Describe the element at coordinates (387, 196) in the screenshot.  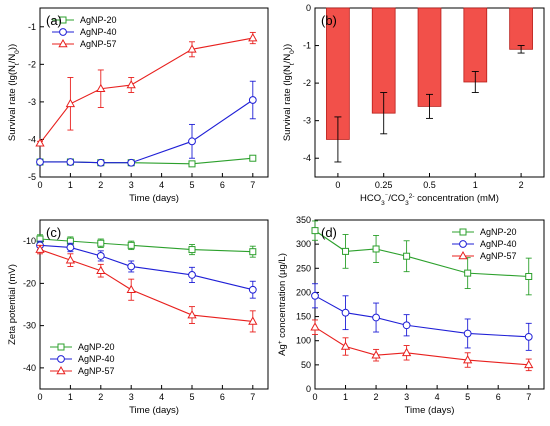
I see `x-axis-label-part: ⁻` at that location.